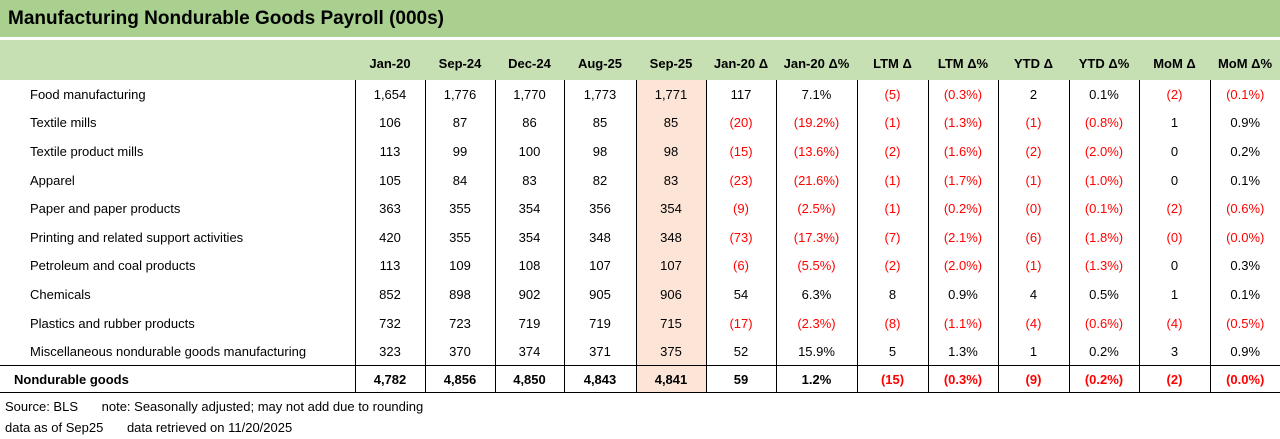  What do you see at coordinates (962, 180) in the screenshot?
I see `cell: (1.7%)` at bounding box center [962, 180].